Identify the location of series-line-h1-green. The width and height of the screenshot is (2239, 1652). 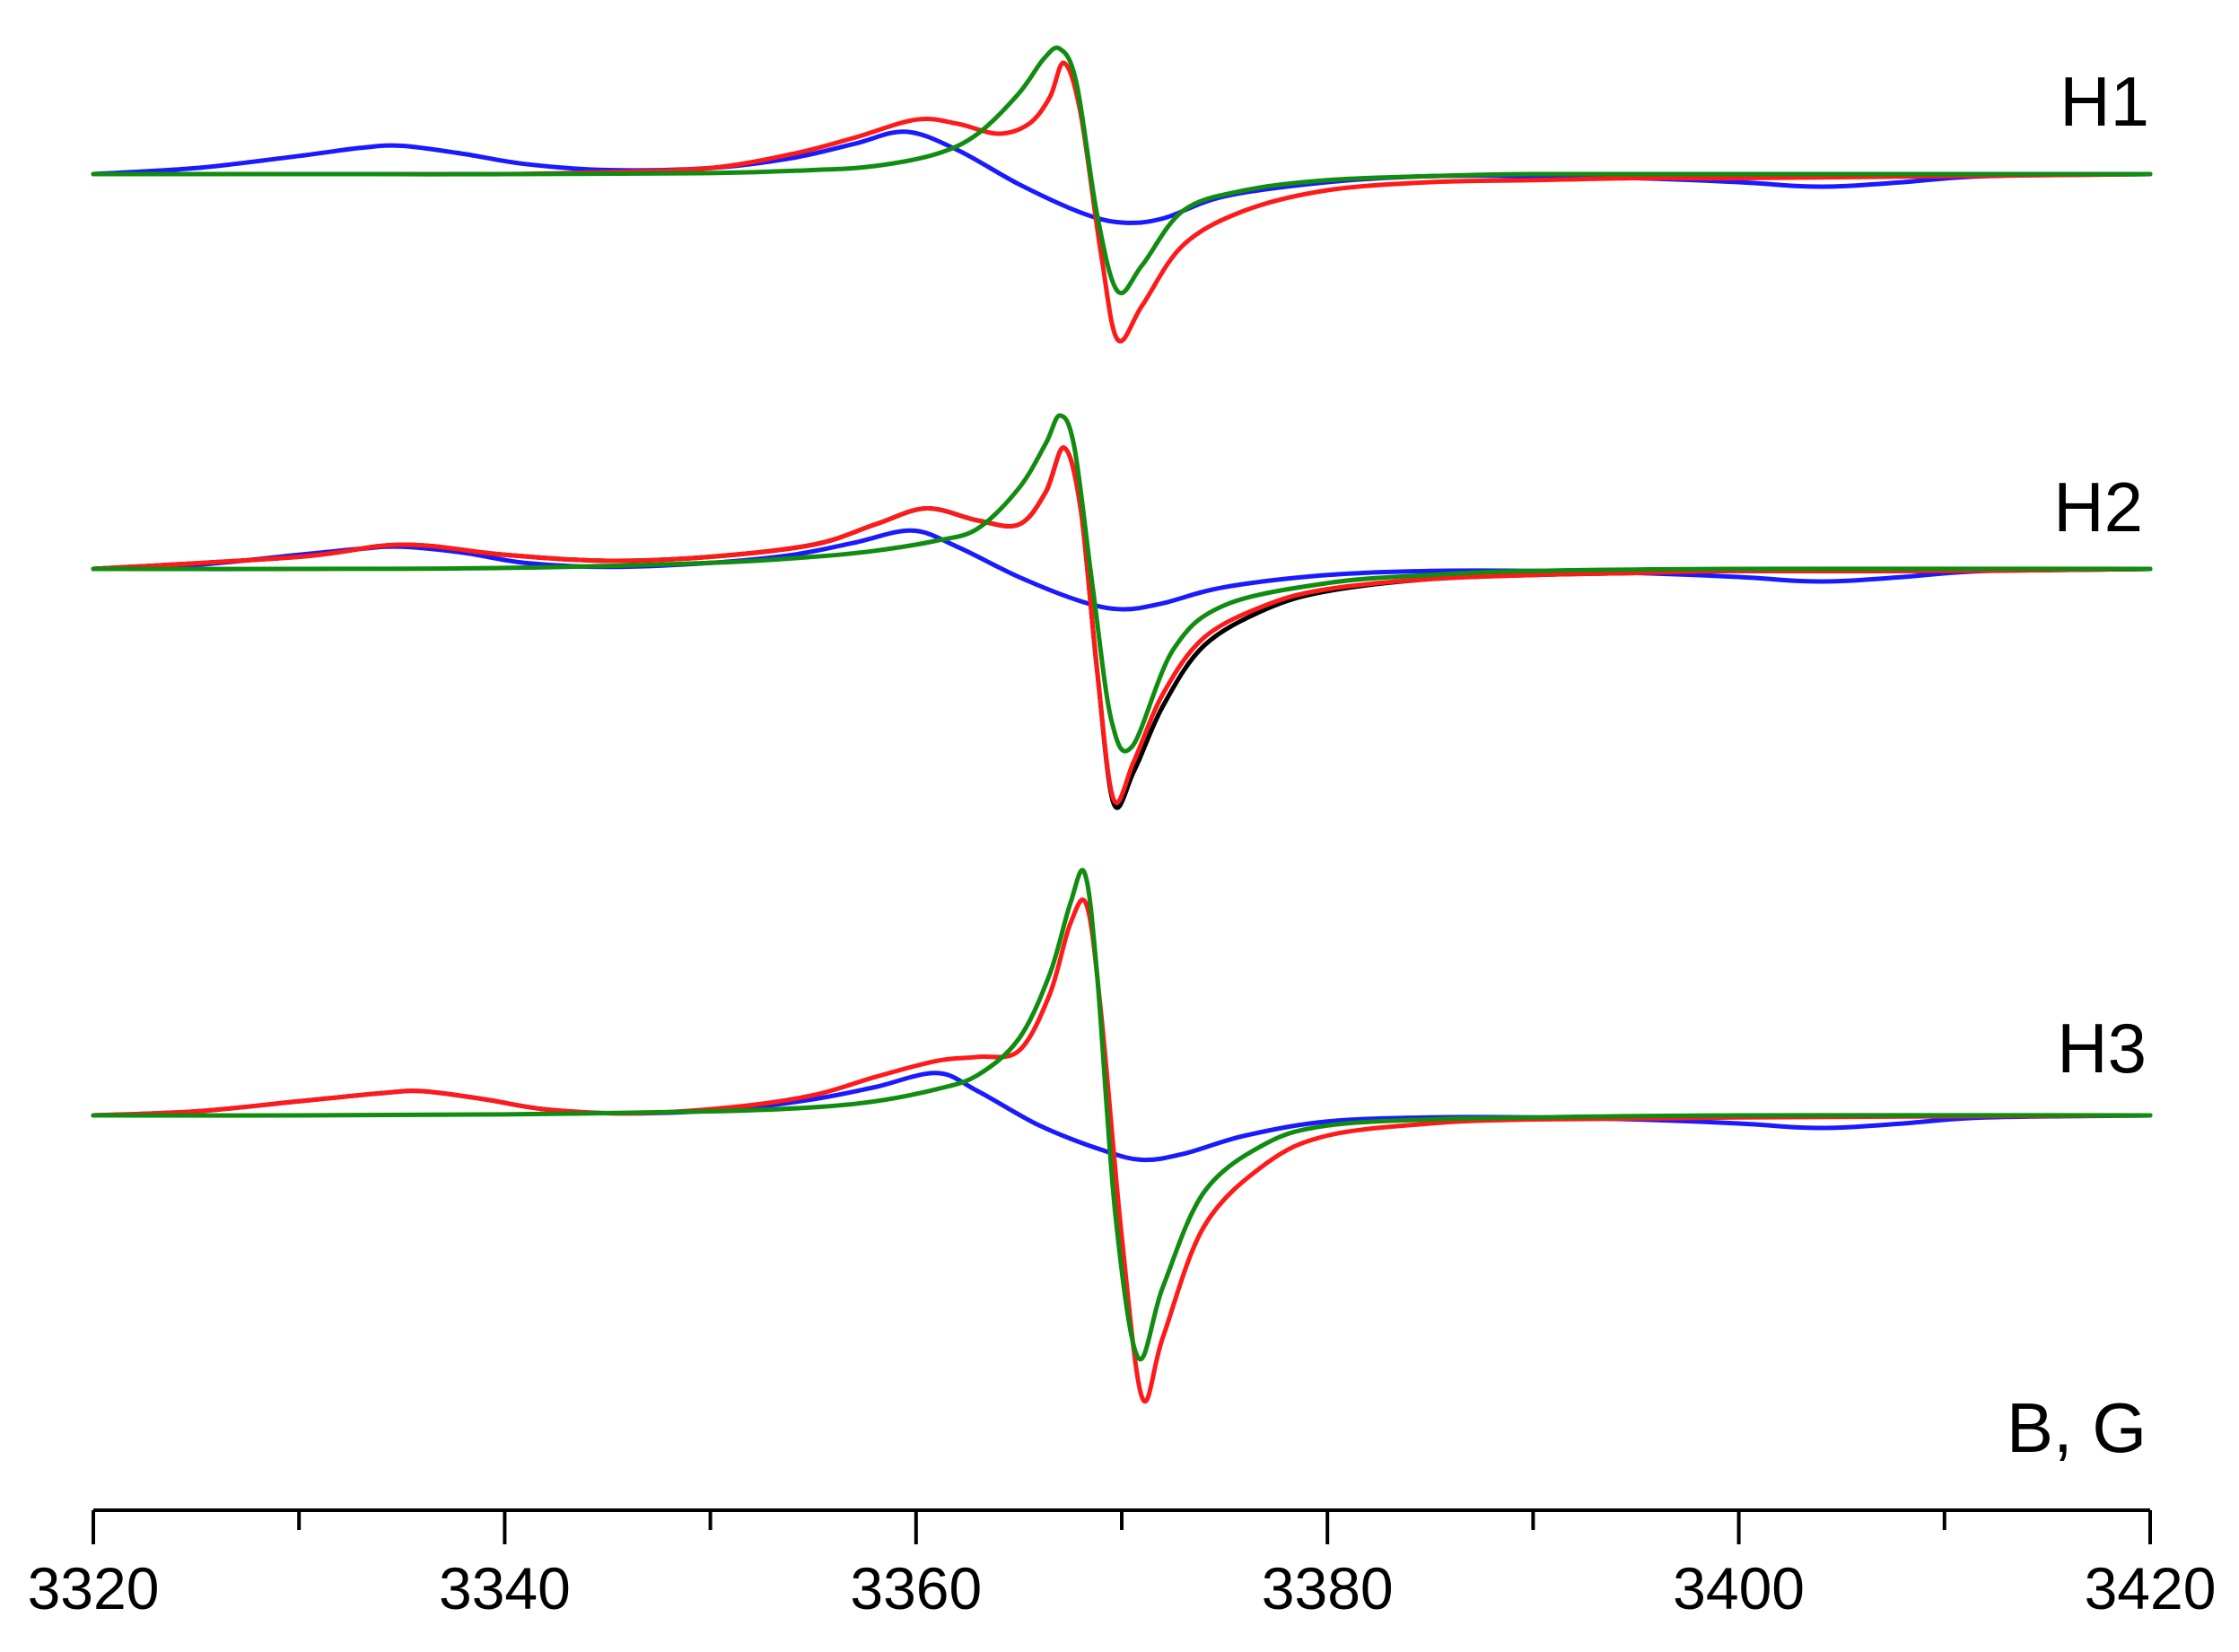
(1122, 170).